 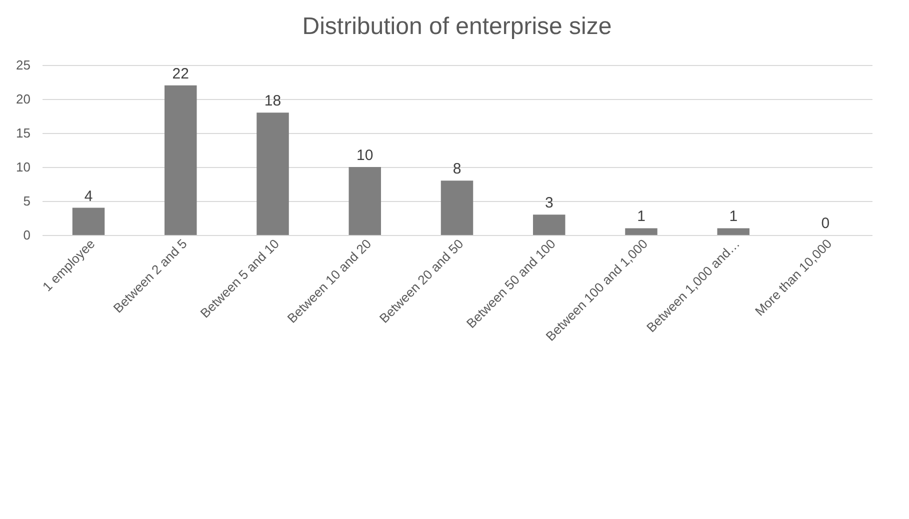 What do you see at coordinates (273, 101) in the screenshot?
I see `data-label: 18` at bounding box center [273, 101].